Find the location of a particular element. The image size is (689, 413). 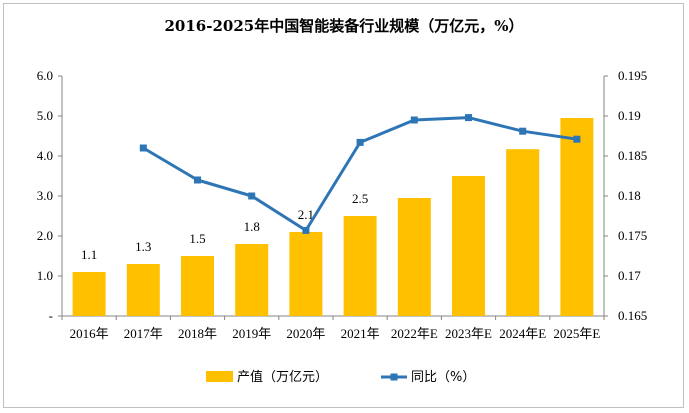

bar-2020年 is located at coordinates (306, 274).